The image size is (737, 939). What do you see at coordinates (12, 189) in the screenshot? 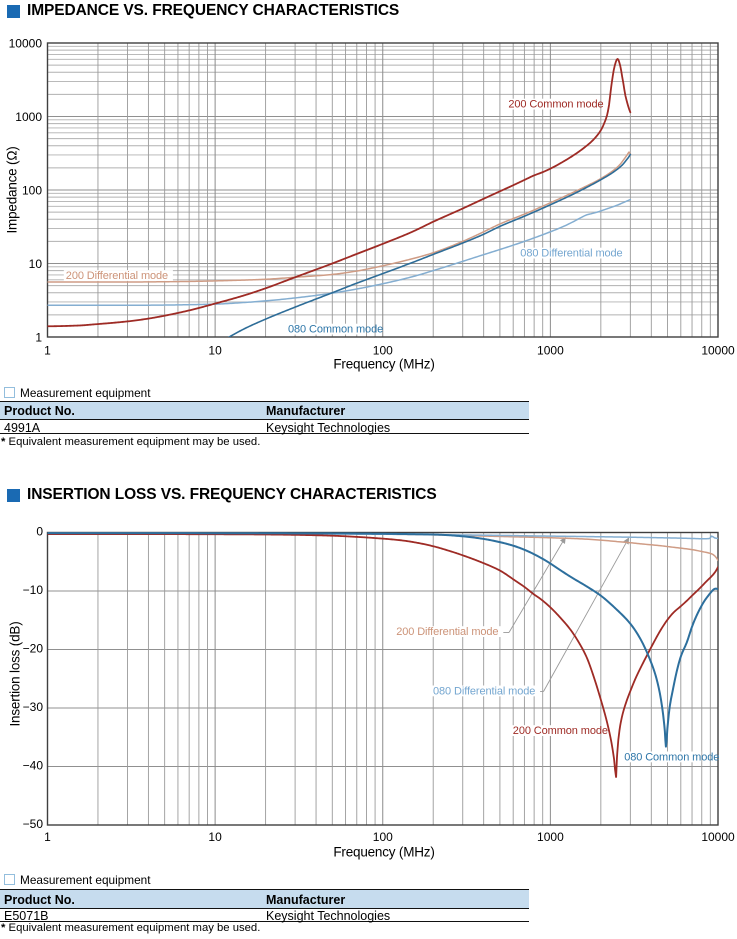
I see `svg-text: Impedance (Ω)` at bounding box center [12, 189].